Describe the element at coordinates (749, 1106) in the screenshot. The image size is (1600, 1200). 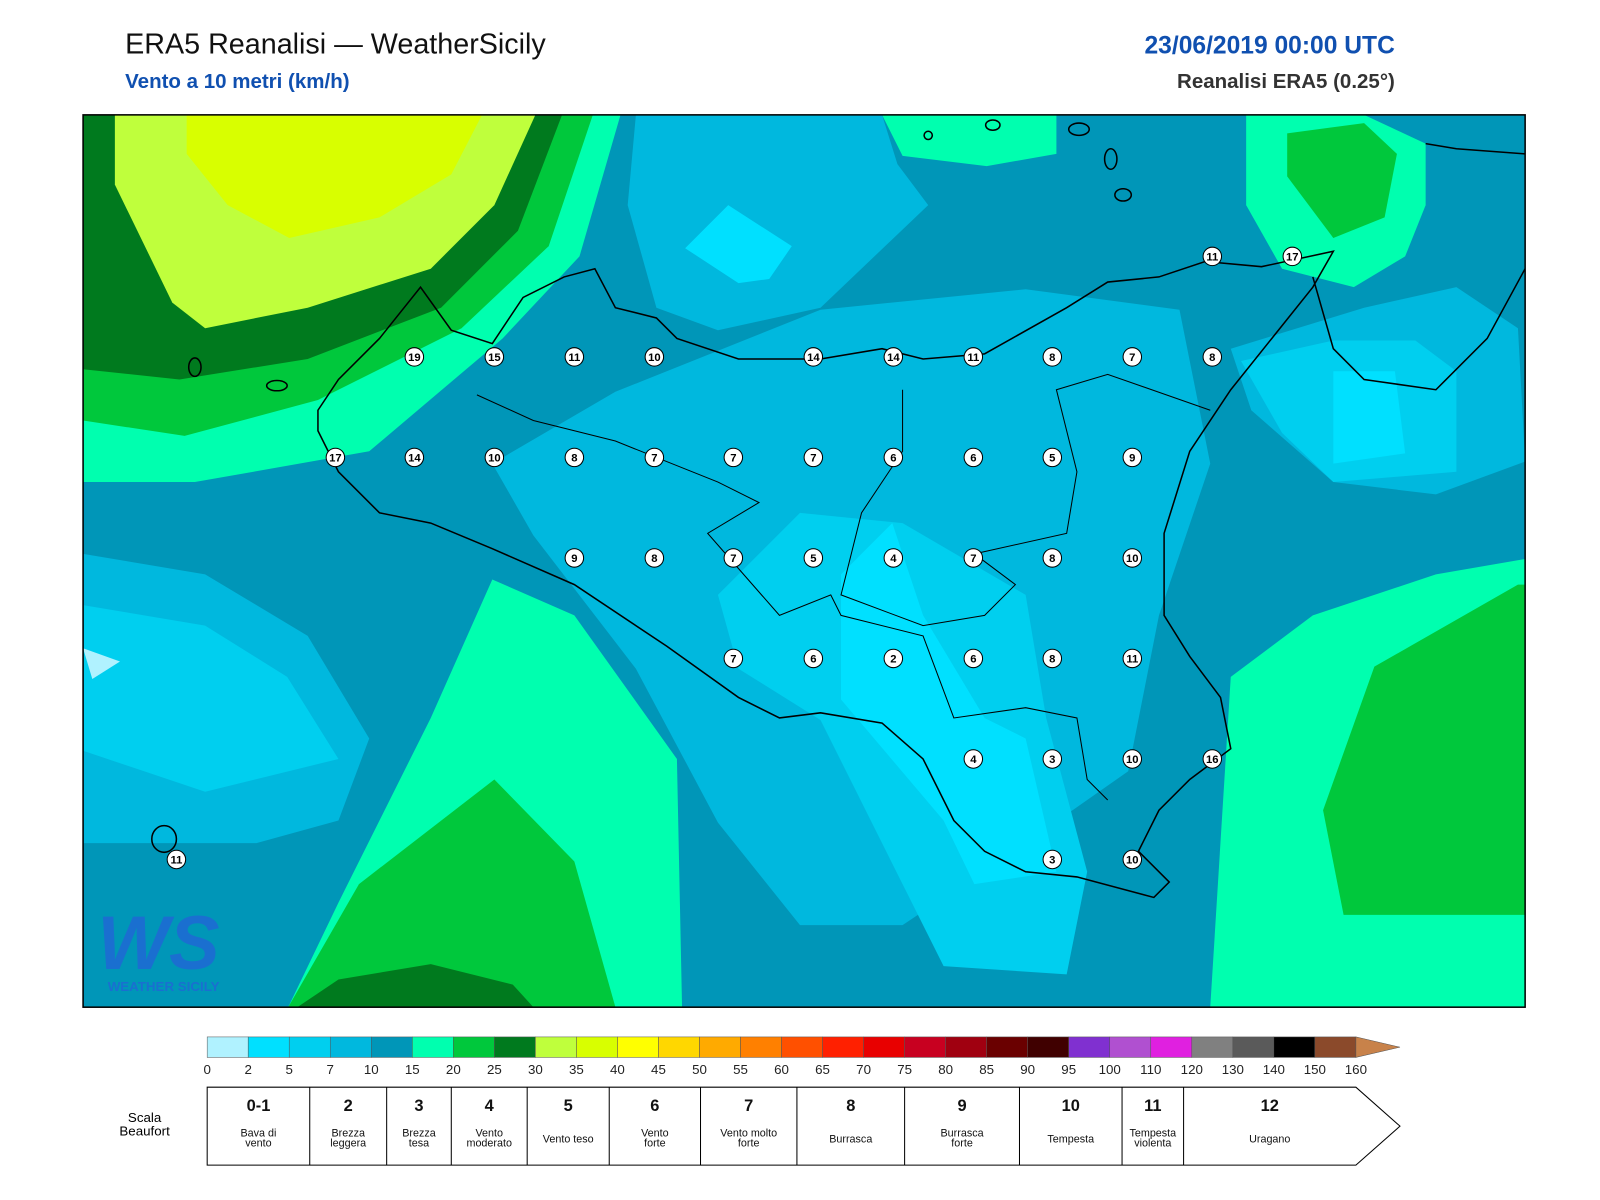
I see `beaufort-force: 7` at that location.